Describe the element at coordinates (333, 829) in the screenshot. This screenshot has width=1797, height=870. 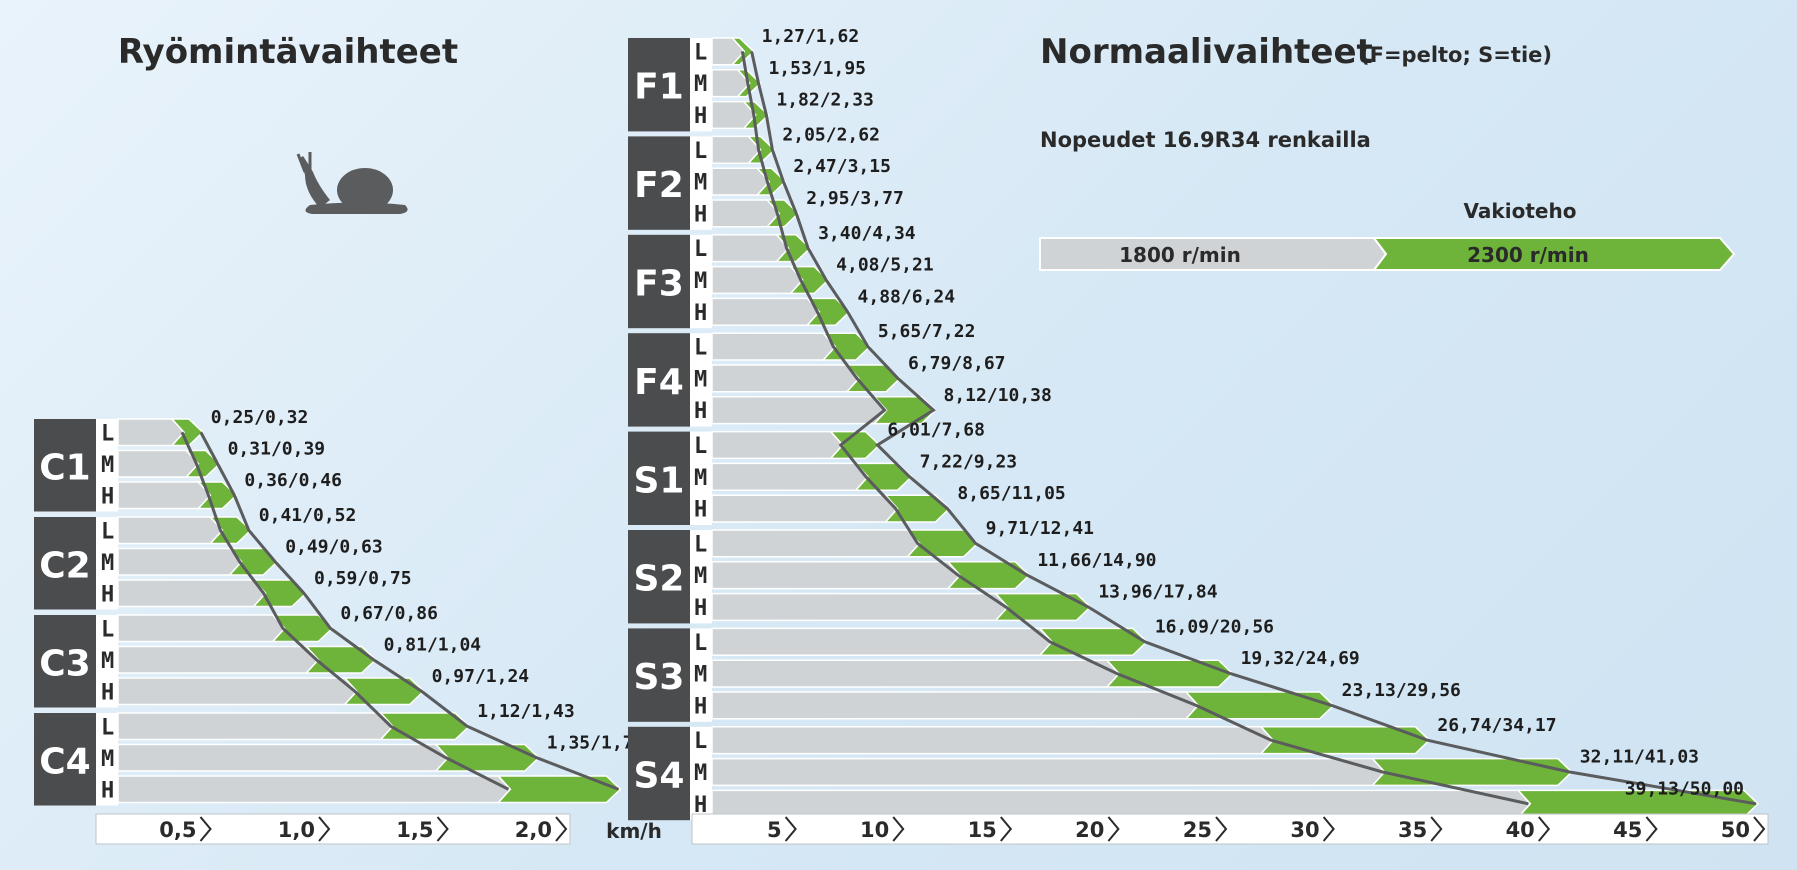
I see `creep-axis-box` at that location.